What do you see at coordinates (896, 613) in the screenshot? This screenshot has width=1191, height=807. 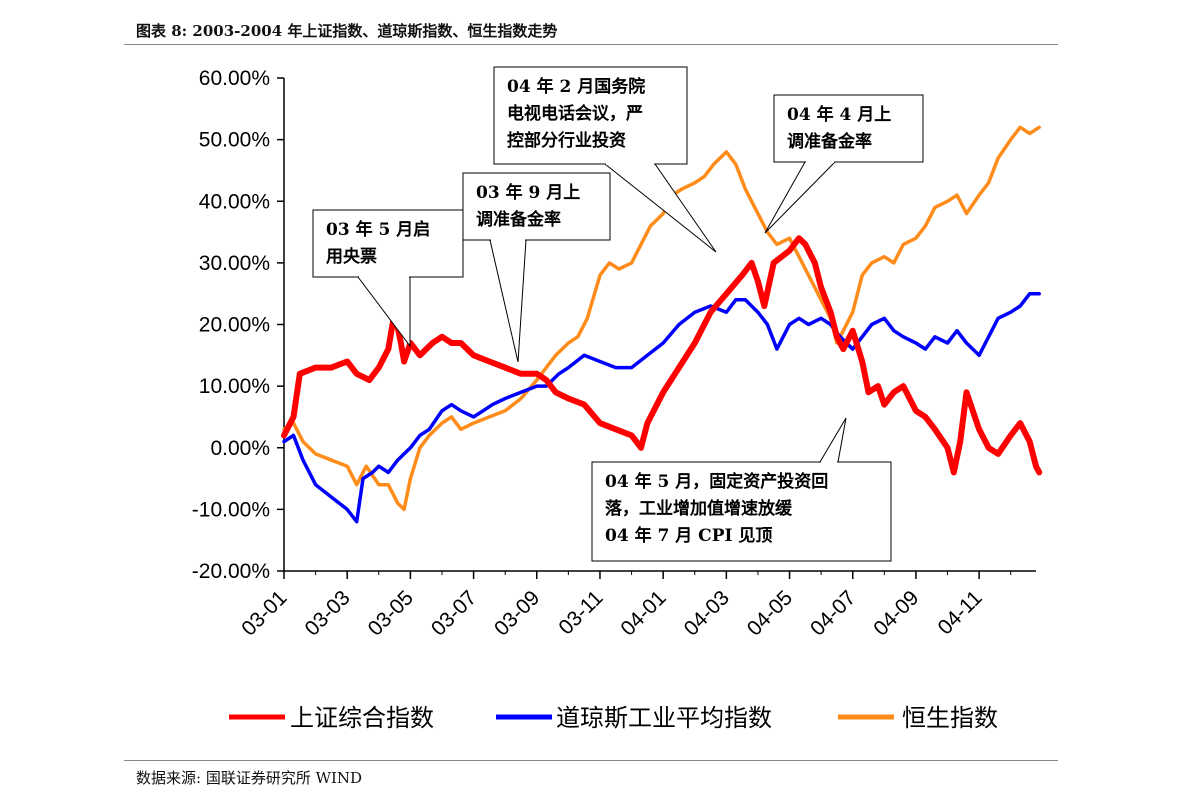 I see `x-tick-label: 04-09` at bounding box center [896, 613].